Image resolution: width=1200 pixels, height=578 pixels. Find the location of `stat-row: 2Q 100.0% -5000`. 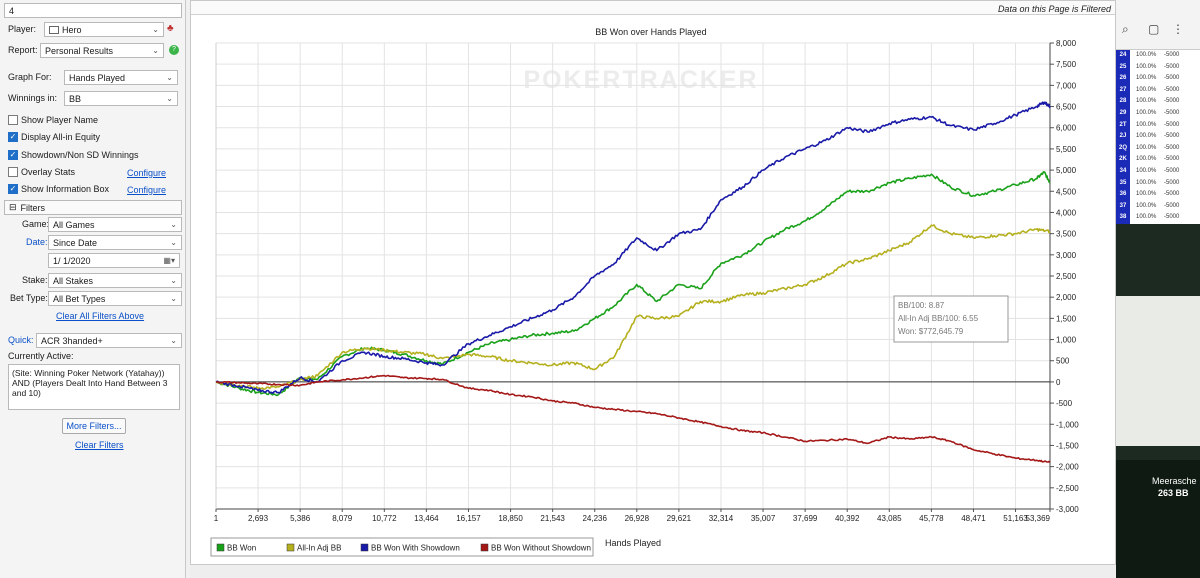

stat-row: 2Q 100.0% -5000 is located at coordinates (1158, 148).